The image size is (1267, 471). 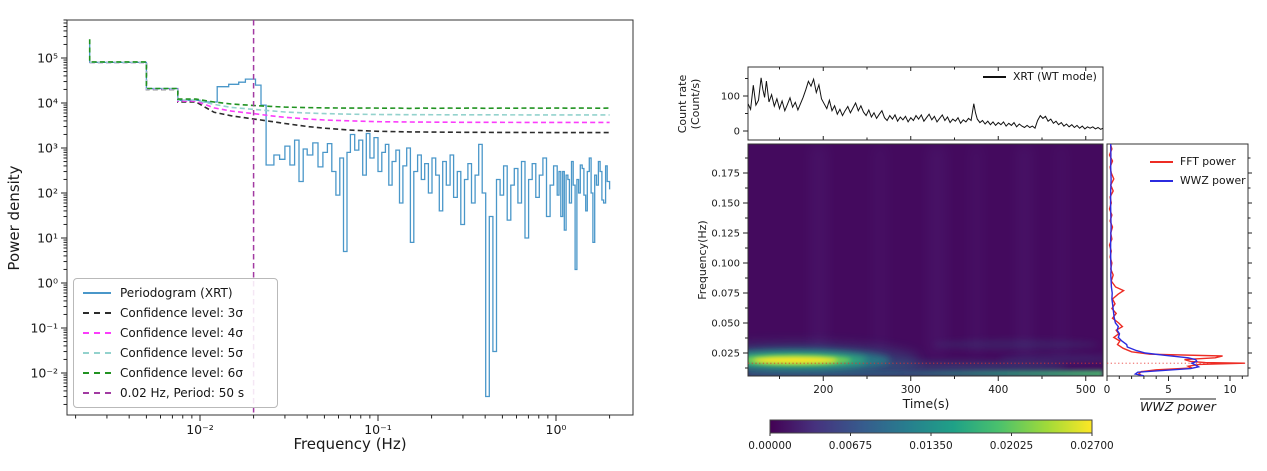 What do you see at coordinates (925, 103) in the screenshot?
I see `series-xrt-lightcurve` at bounding box center [925, 103].